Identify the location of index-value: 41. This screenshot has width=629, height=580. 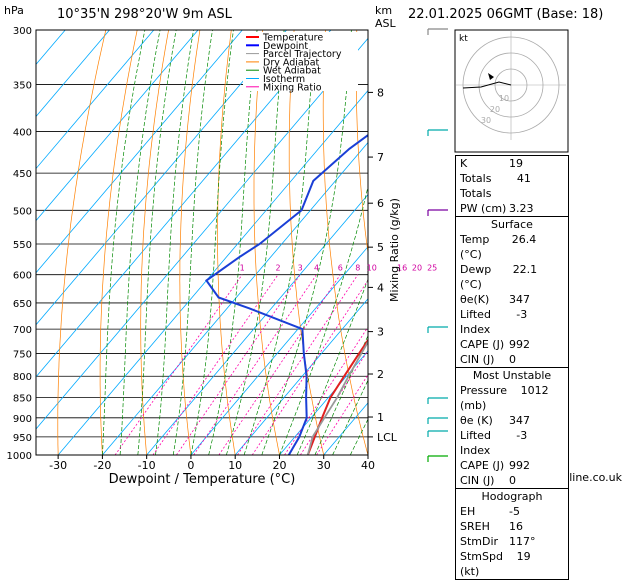
(523, 178).